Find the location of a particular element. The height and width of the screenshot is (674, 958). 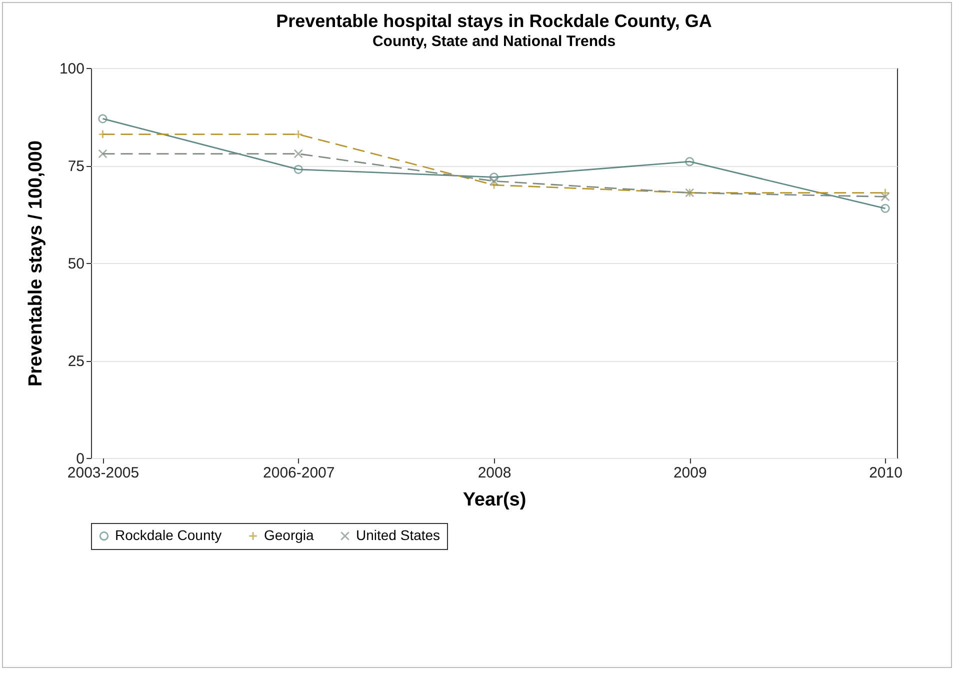

y-tick-label: 0 is located at coordinates (80, 459).